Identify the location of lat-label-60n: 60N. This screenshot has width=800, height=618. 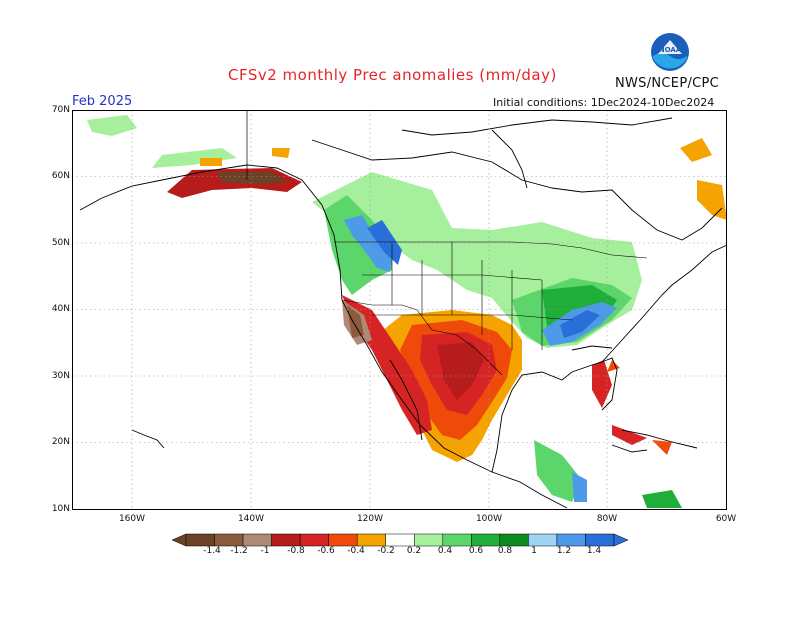
(60, 176).